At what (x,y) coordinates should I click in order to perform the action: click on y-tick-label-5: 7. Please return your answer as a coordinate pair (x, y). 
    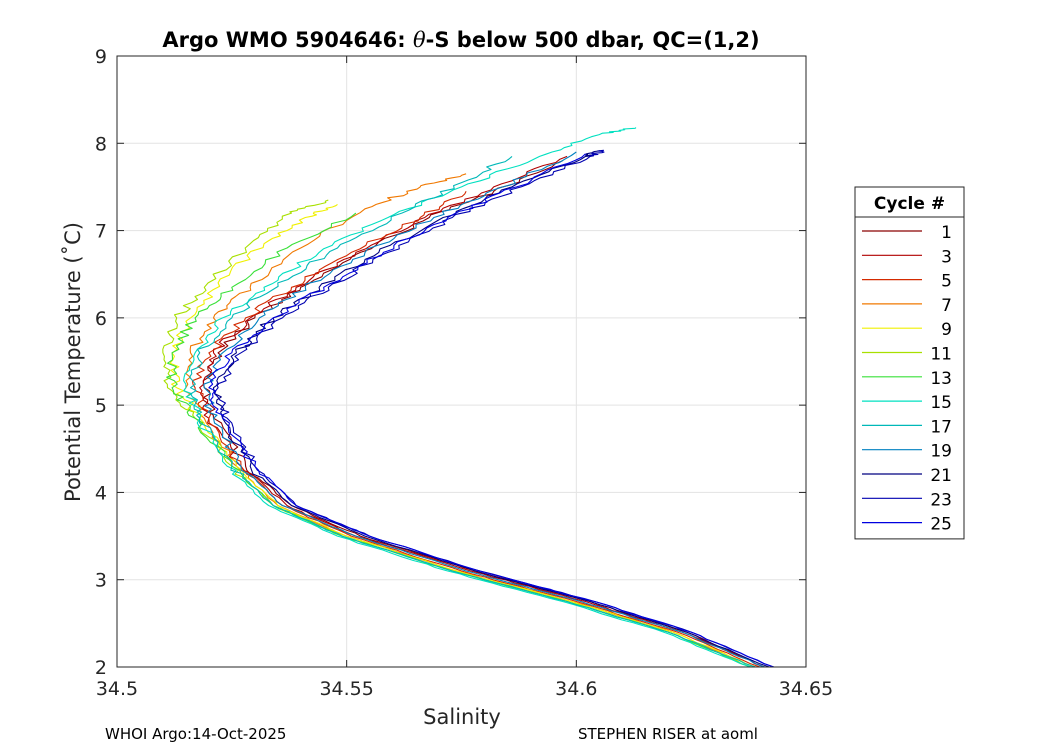
    Looking at the image, I should click on (101, 232).